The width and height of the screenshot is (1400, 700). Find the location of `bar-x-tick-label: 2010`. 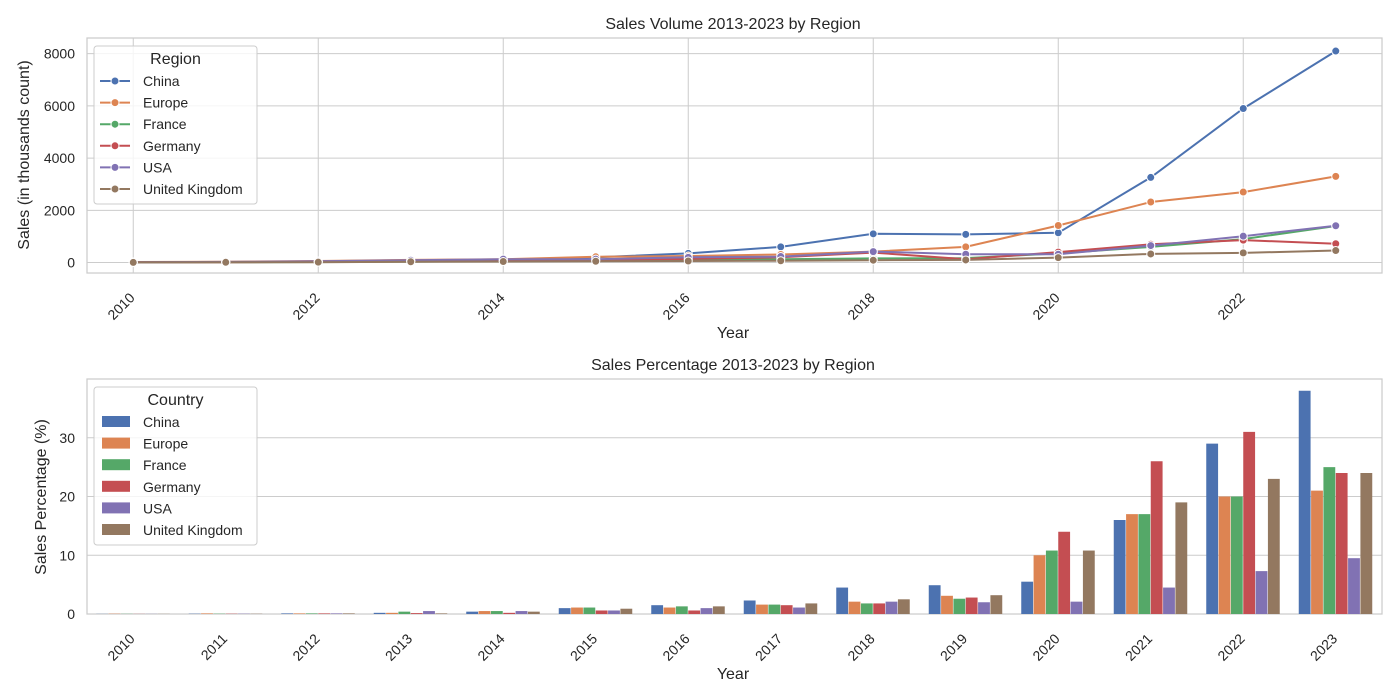

bar-x-tick-label: 2010 is located at coordinates (120, 646).